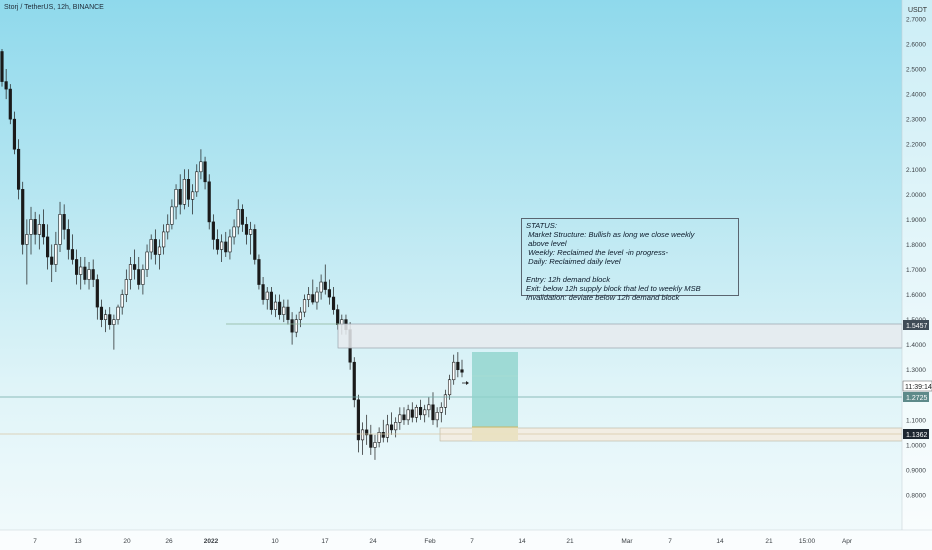 Image resolution: width=932 pixels, height=550 pixels. Describe the element at coordinates (275, 541) in the screenshot. I see `time-tick-label: 10` at that location.